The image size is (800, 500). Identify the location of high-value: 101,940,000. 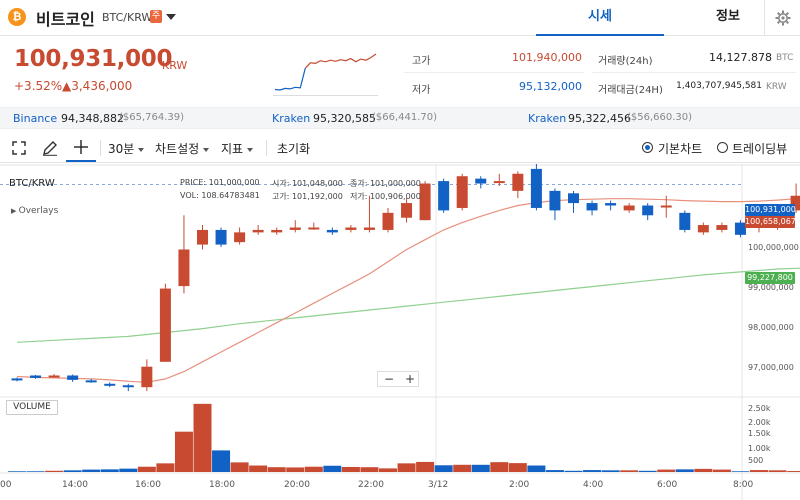
(547, 57).